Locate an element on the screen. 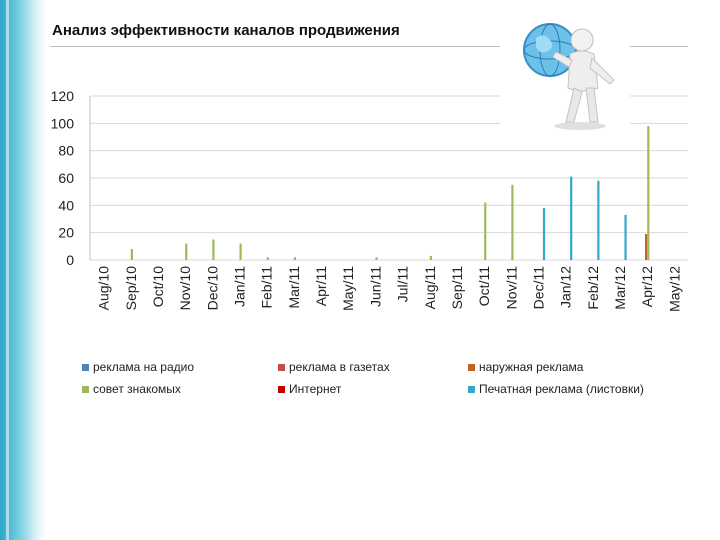  legend-item: совет знакомых is located at coordinates (131, 389).